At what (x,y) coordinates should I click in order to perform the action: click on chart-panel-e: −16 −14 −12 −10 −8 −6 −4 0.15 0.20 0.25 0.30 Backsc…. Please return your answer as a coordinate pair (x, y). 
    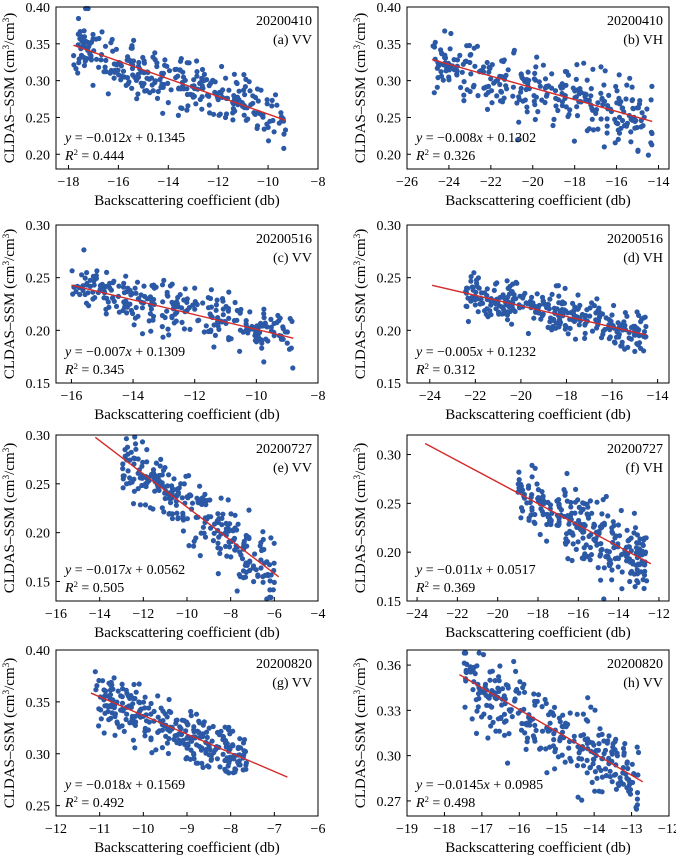
    Looking at the image, I should click on (163, 535).